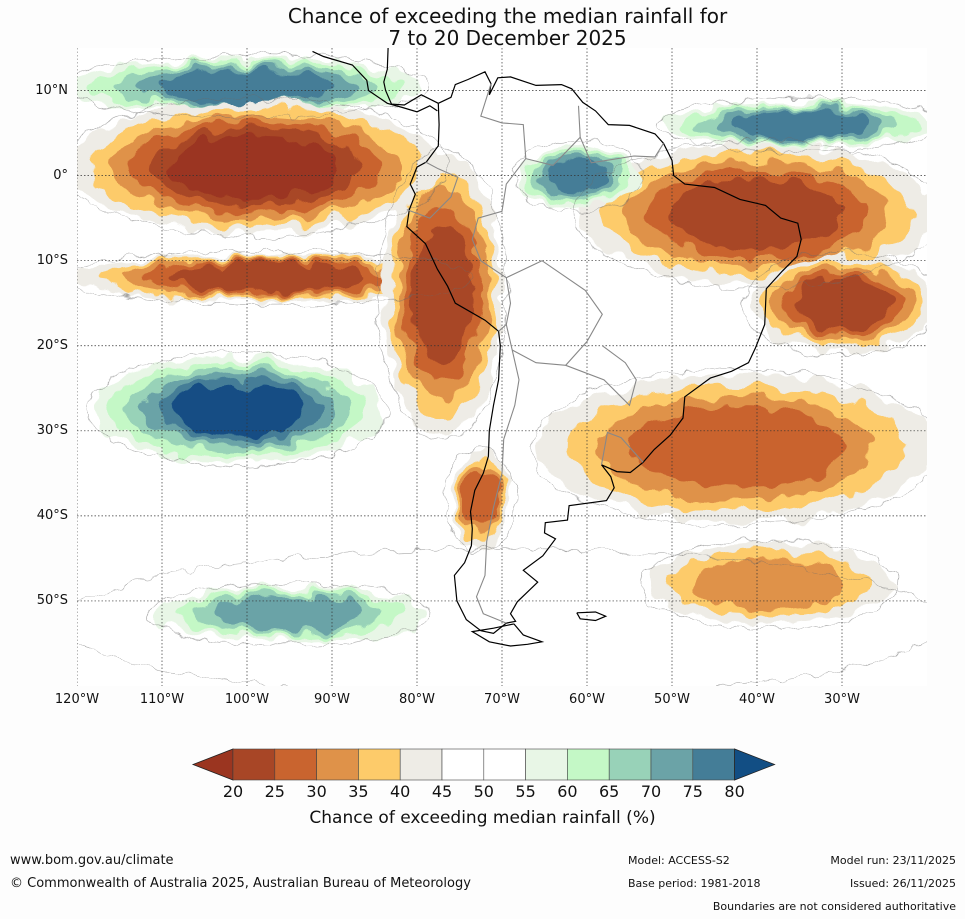 This screenshot has width=965, height=919. I want to click on contour-southeast-pacific-wet-band, so click(238, 409).